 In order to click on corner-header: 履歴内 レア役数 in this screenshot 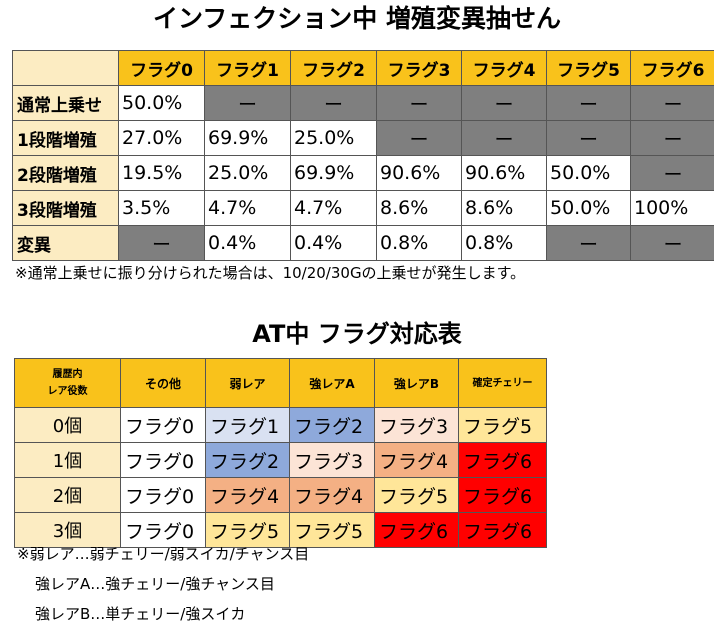, I will do `click(67, 383)`.